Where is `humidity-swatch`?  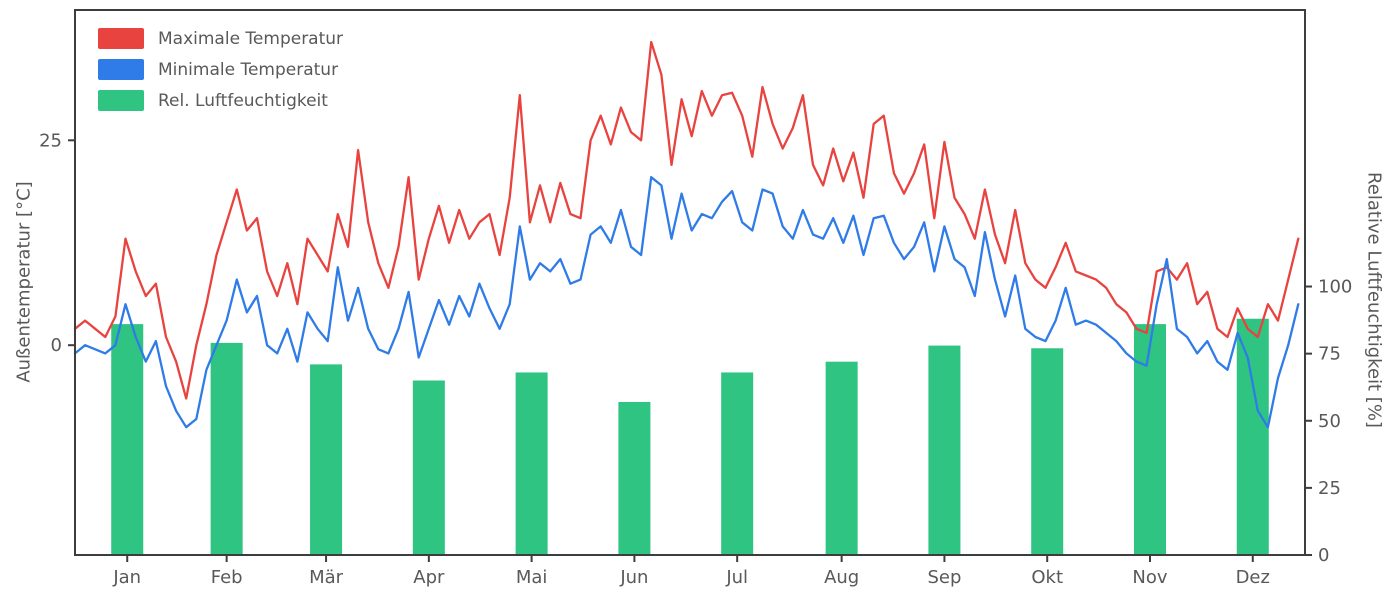
humidity-swatch is located at coordinates (121, 100).